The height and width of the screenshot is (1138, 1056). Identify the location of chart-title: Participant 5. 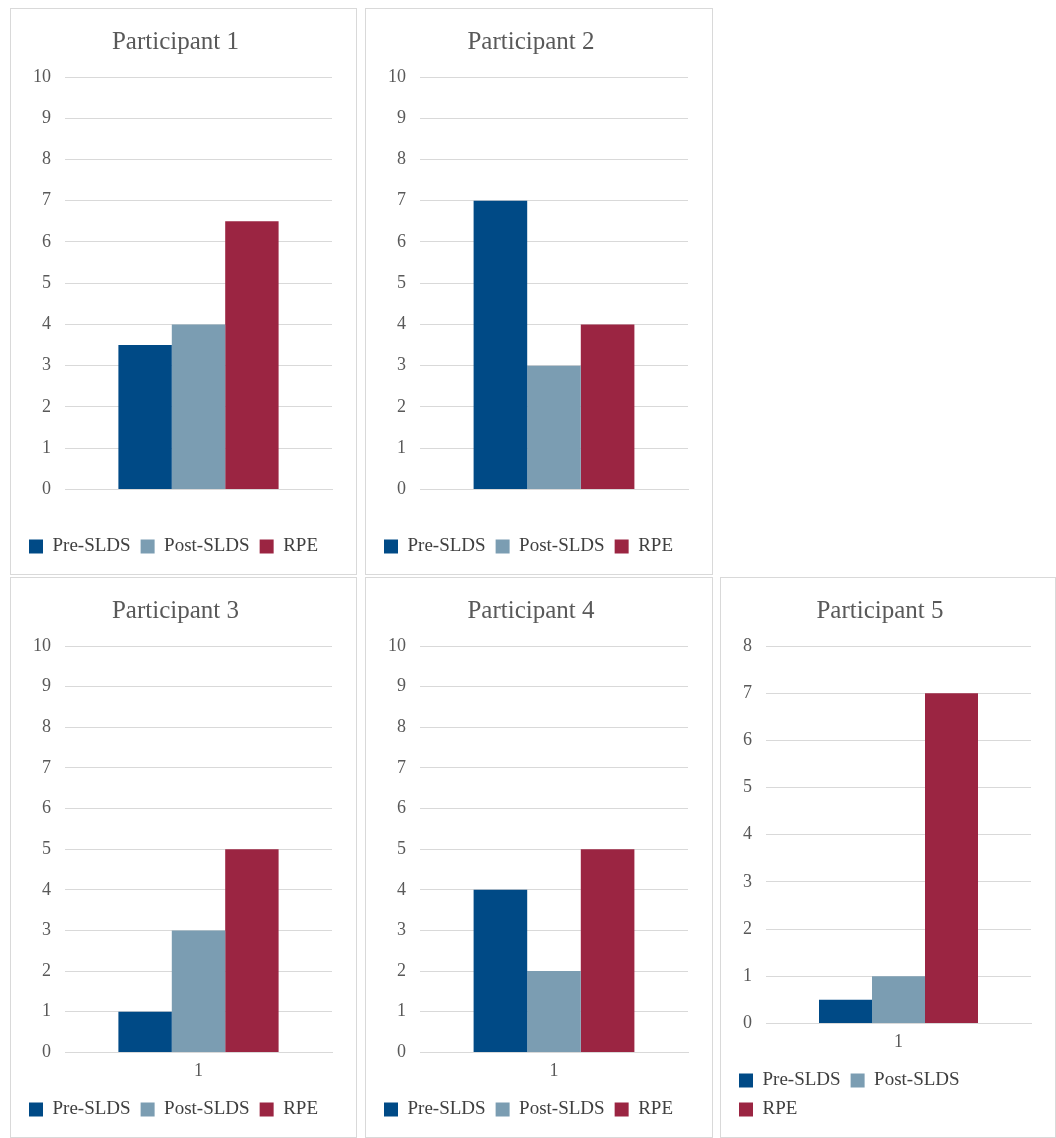
(880, 609).